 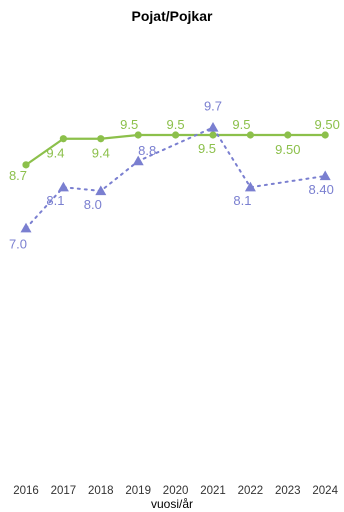 I want to click on x-tick-2023: 2023, so click(x=288, y=491).